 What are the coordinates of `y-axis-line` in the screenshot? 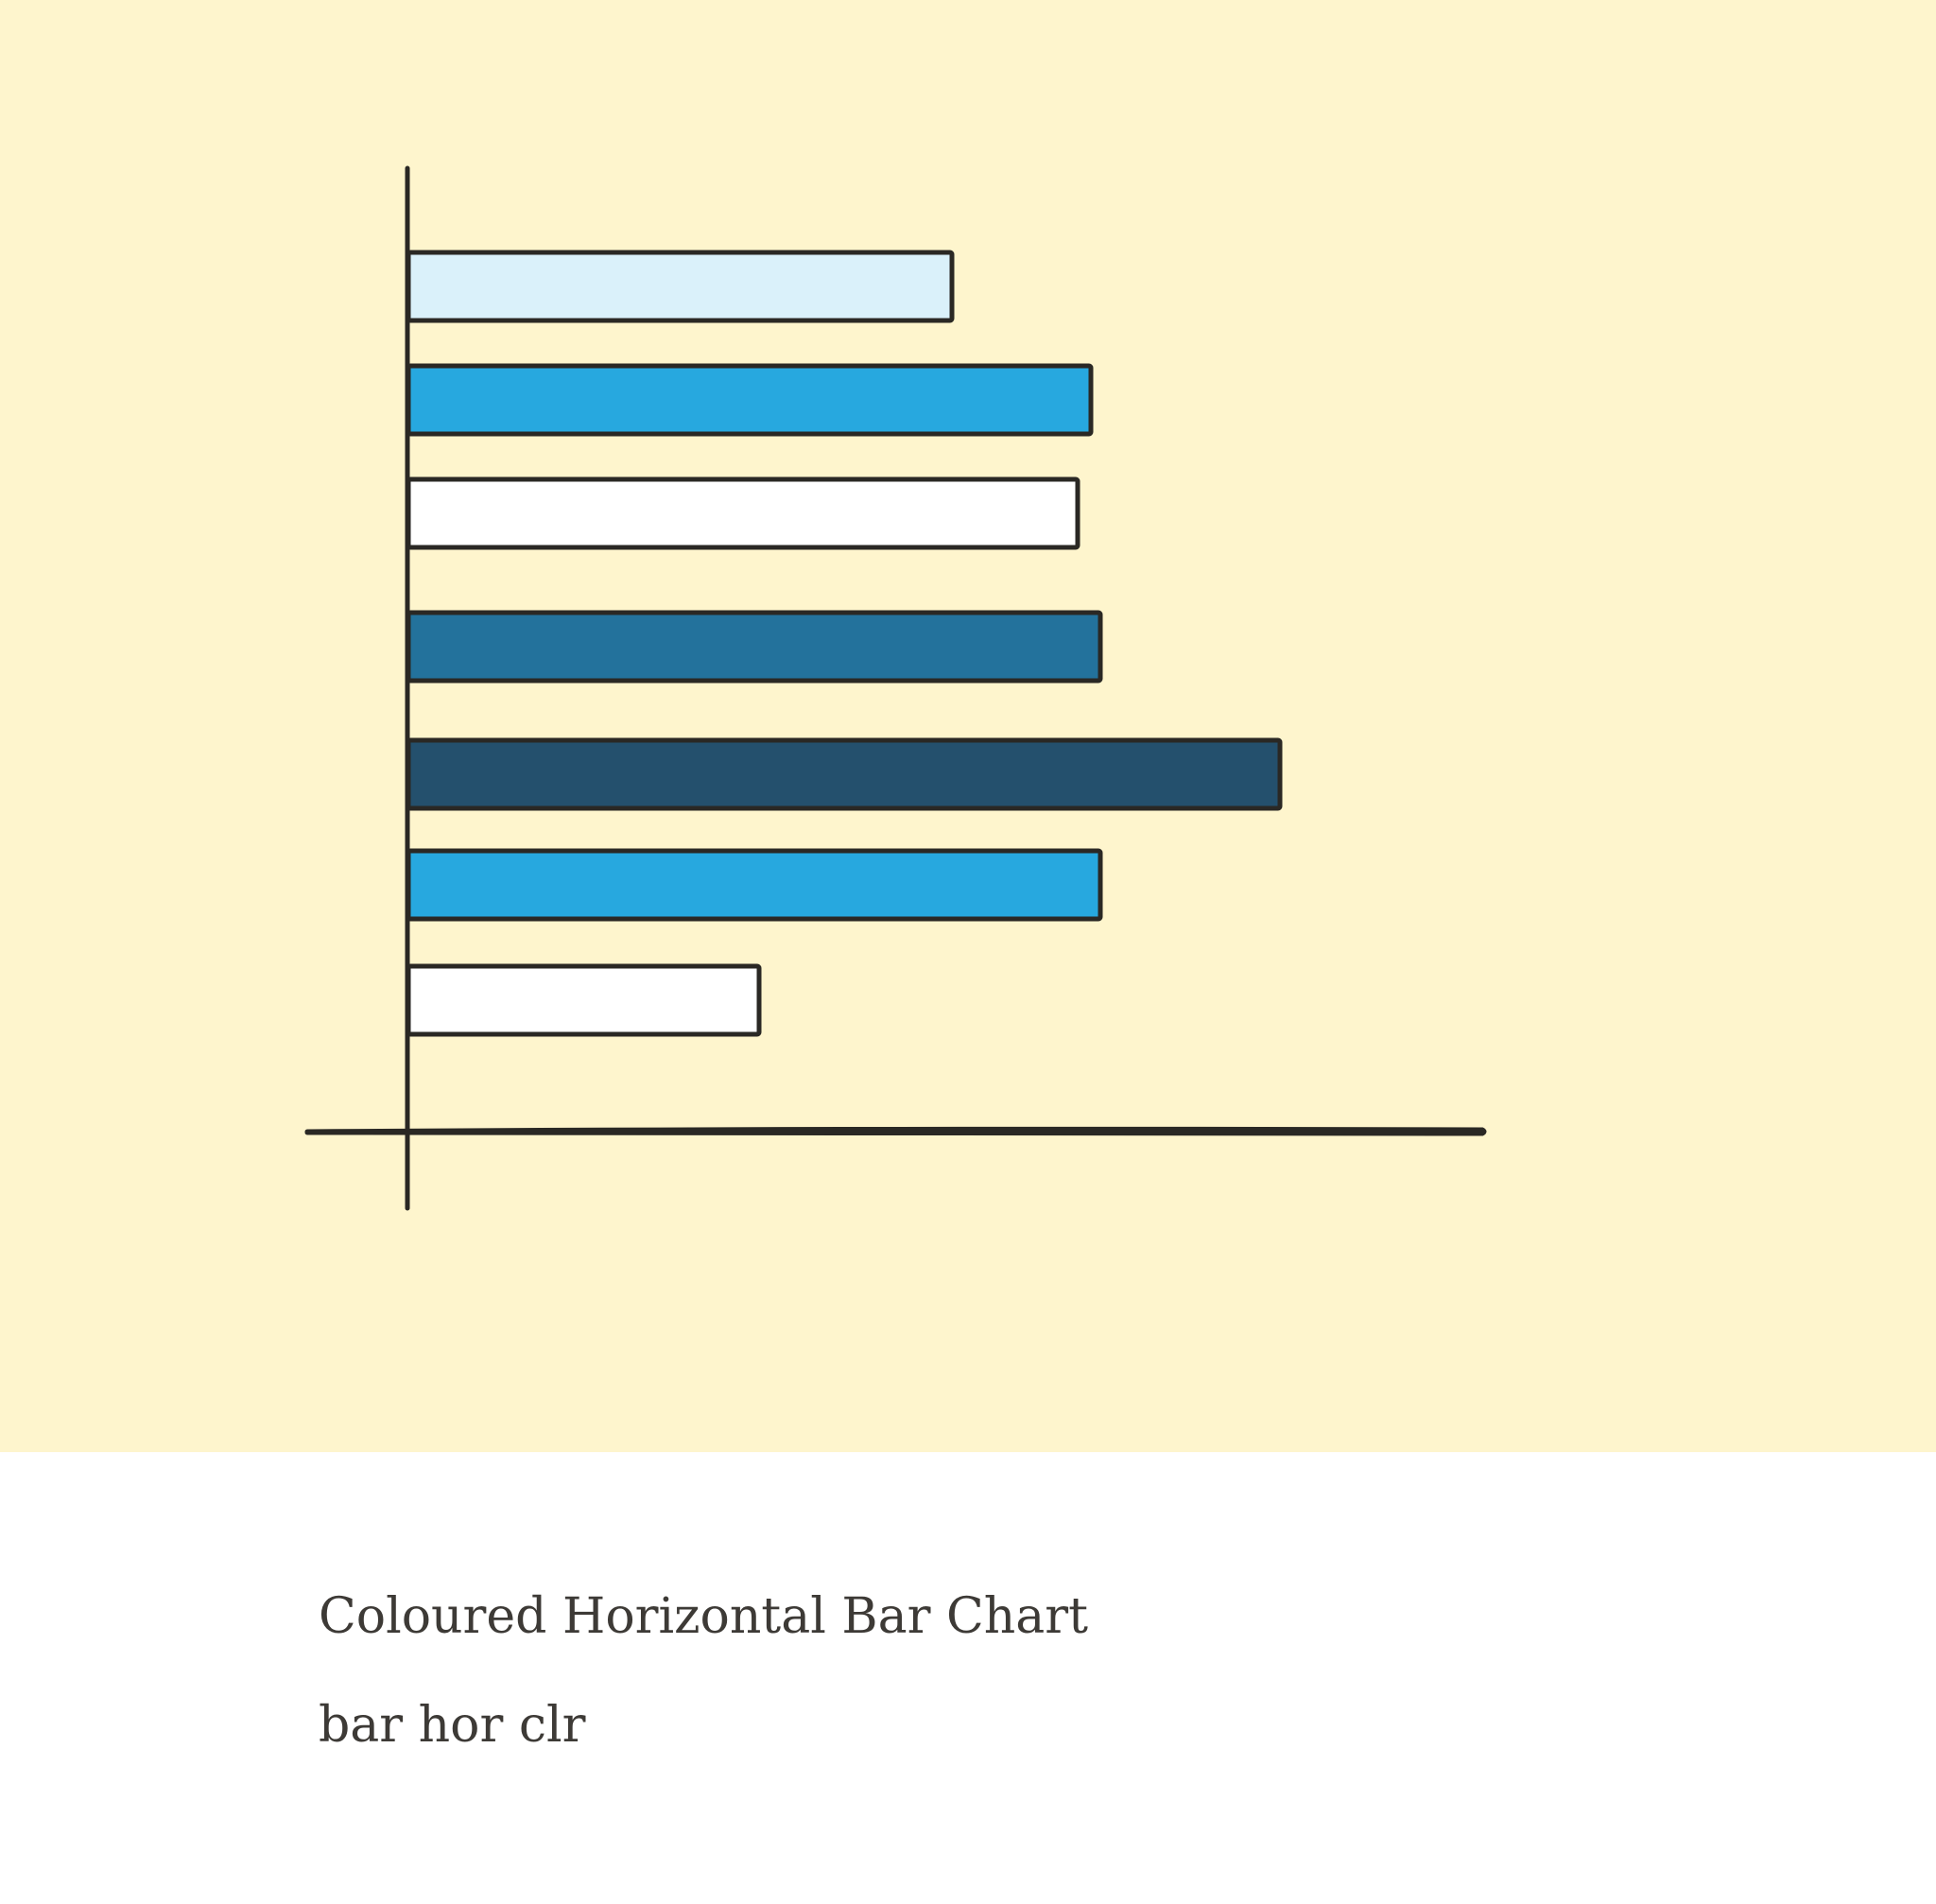 It's located at (407, 688).